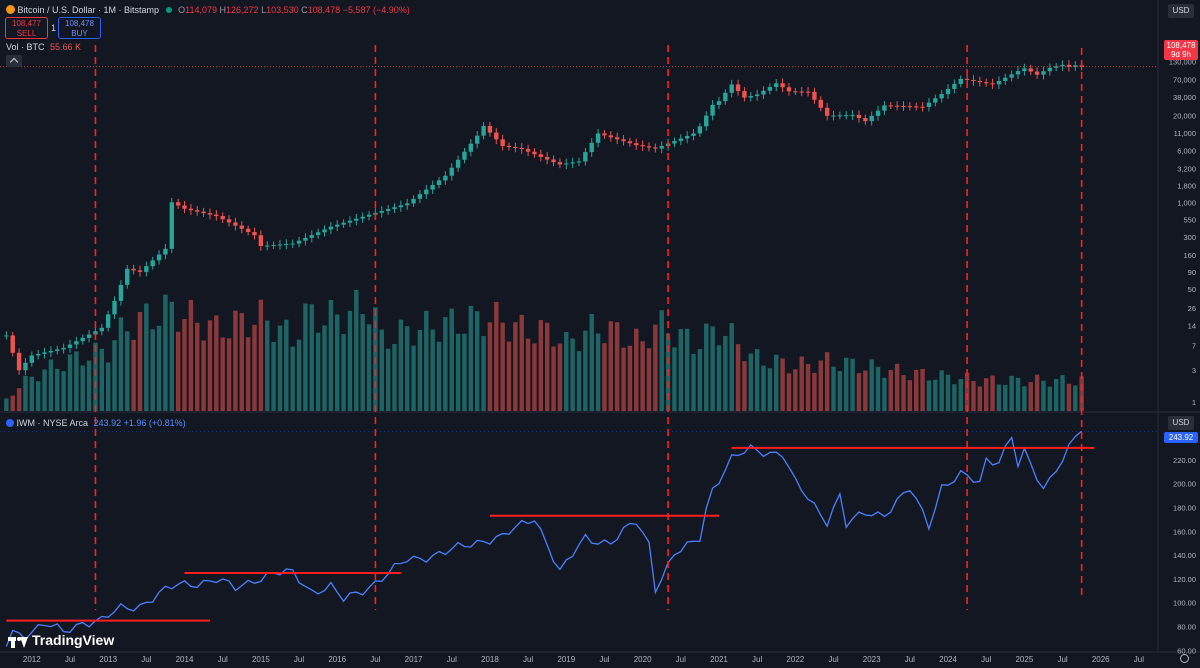  Describe the element at coordinates (1181, 423) in the screenshot. I see `iwm-currency-button: USD` at that location.